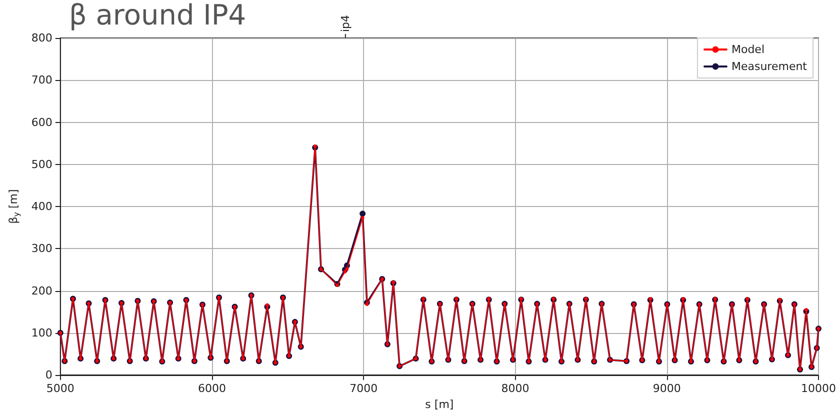  Describe the element at coordinates (41, 38) in the screenshot. I see `y-tick-label: 800` at that location.